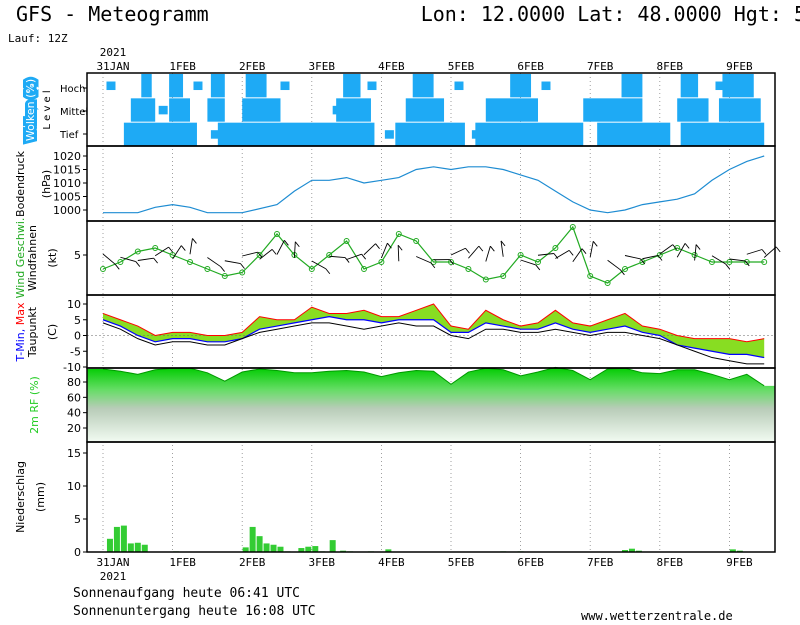  What do you see at coordinates (32, 332) in the screenshot?
I see `dewpoint-ylabel: Taupunkt` at bounding box center [32, 332].